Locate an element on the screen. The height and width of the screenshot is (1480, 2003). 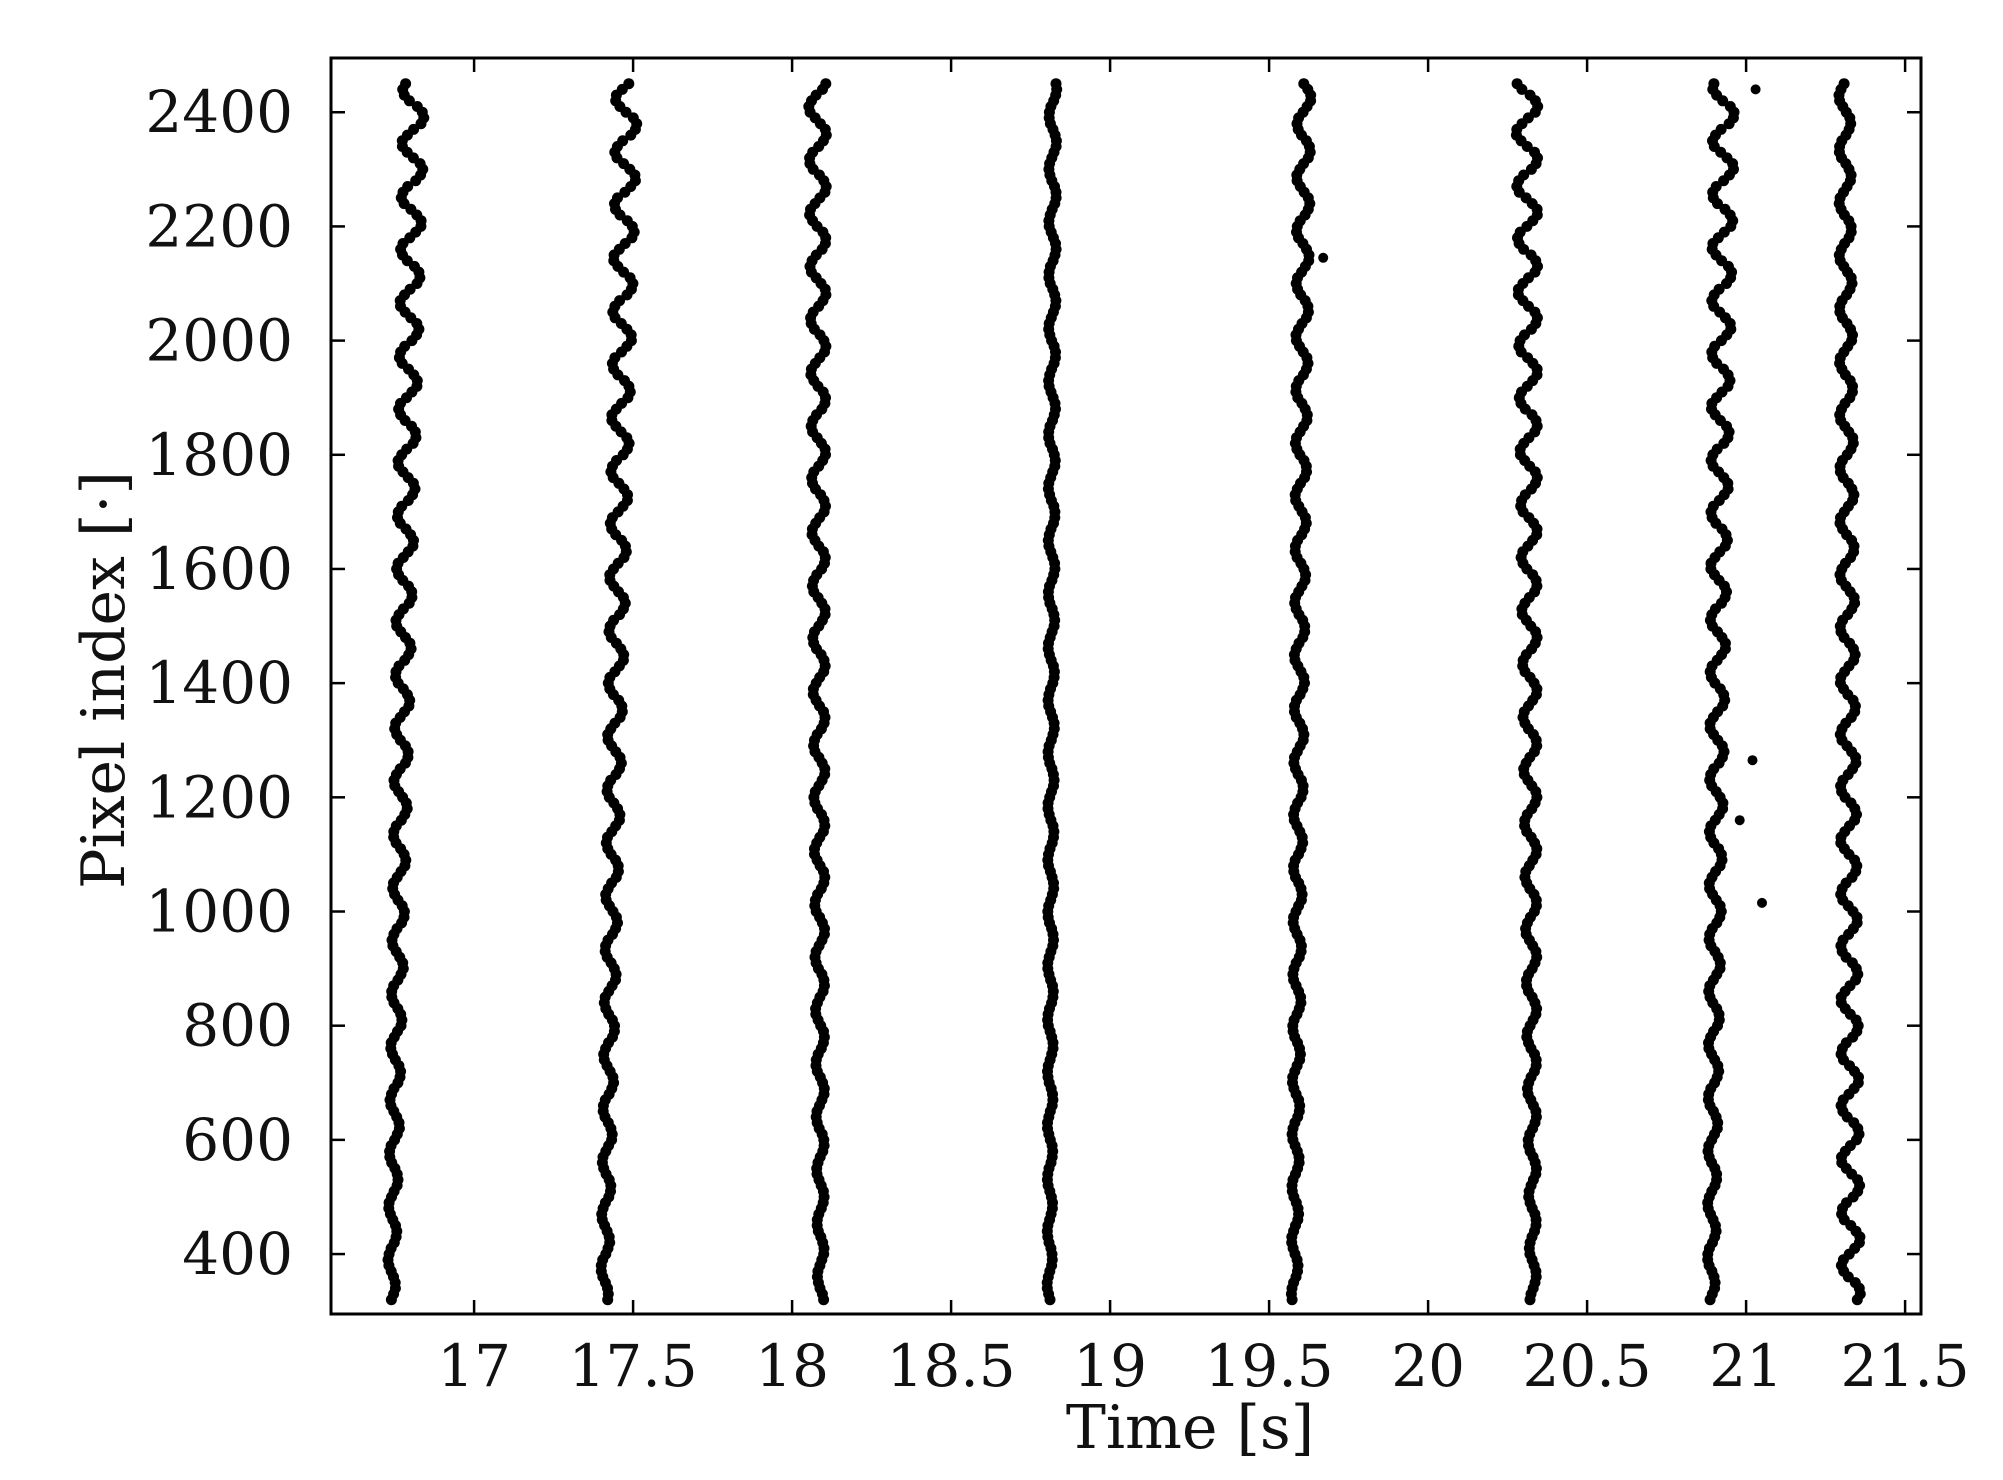
y-tick-label: 1000 is located at coordinates (219, 912).